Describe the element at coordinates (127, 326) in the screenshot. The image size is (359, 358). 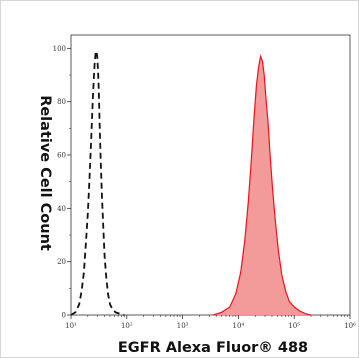
I see `x-tick-label: 10²` at that location.